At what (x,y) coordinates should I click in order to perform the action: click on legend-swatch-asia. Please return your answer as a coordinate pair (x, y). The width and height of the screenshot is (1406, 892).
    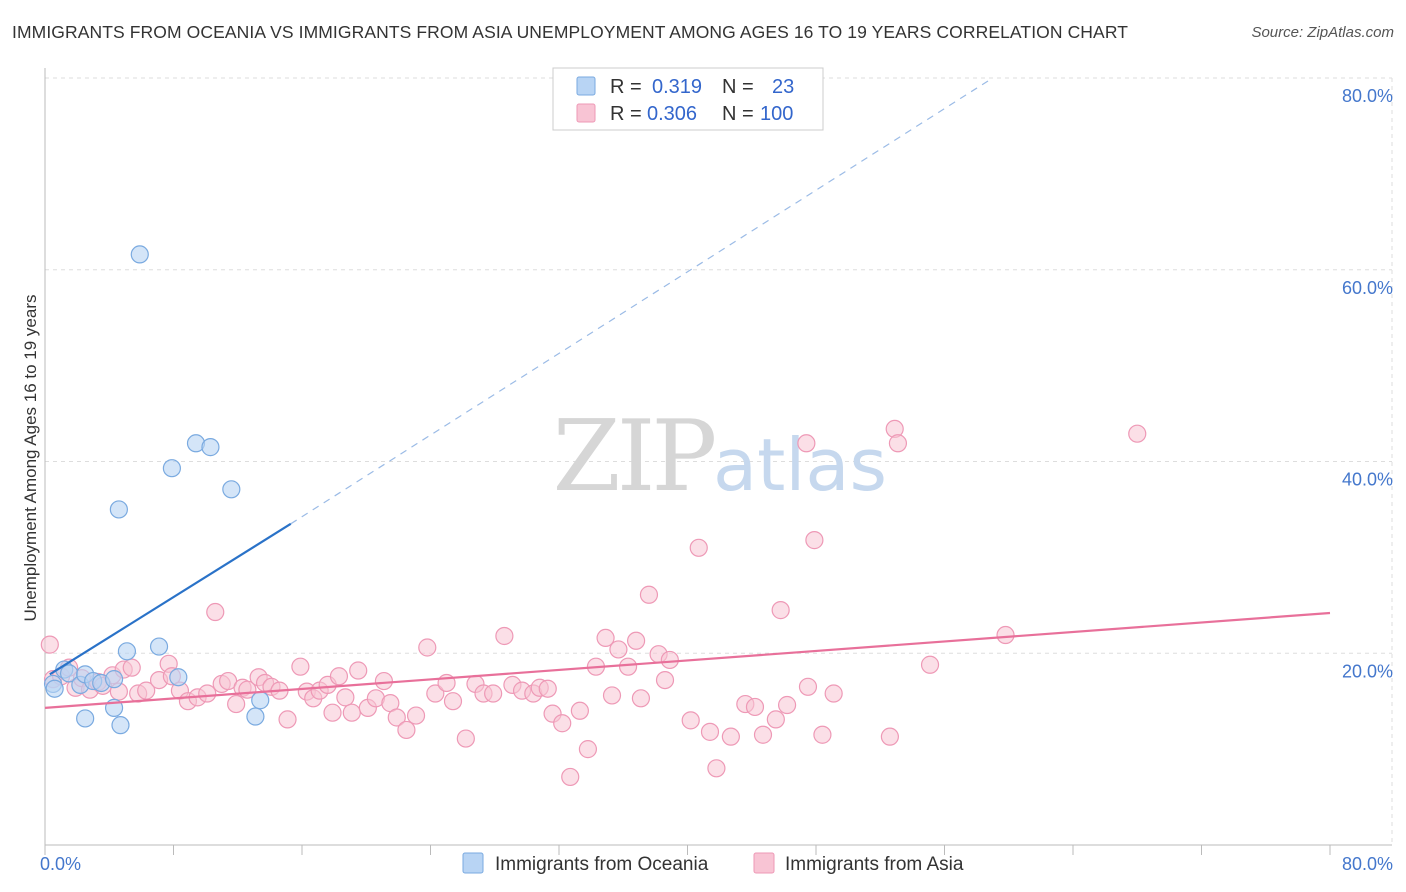
    Looking at the image, I should click on (586, 113).